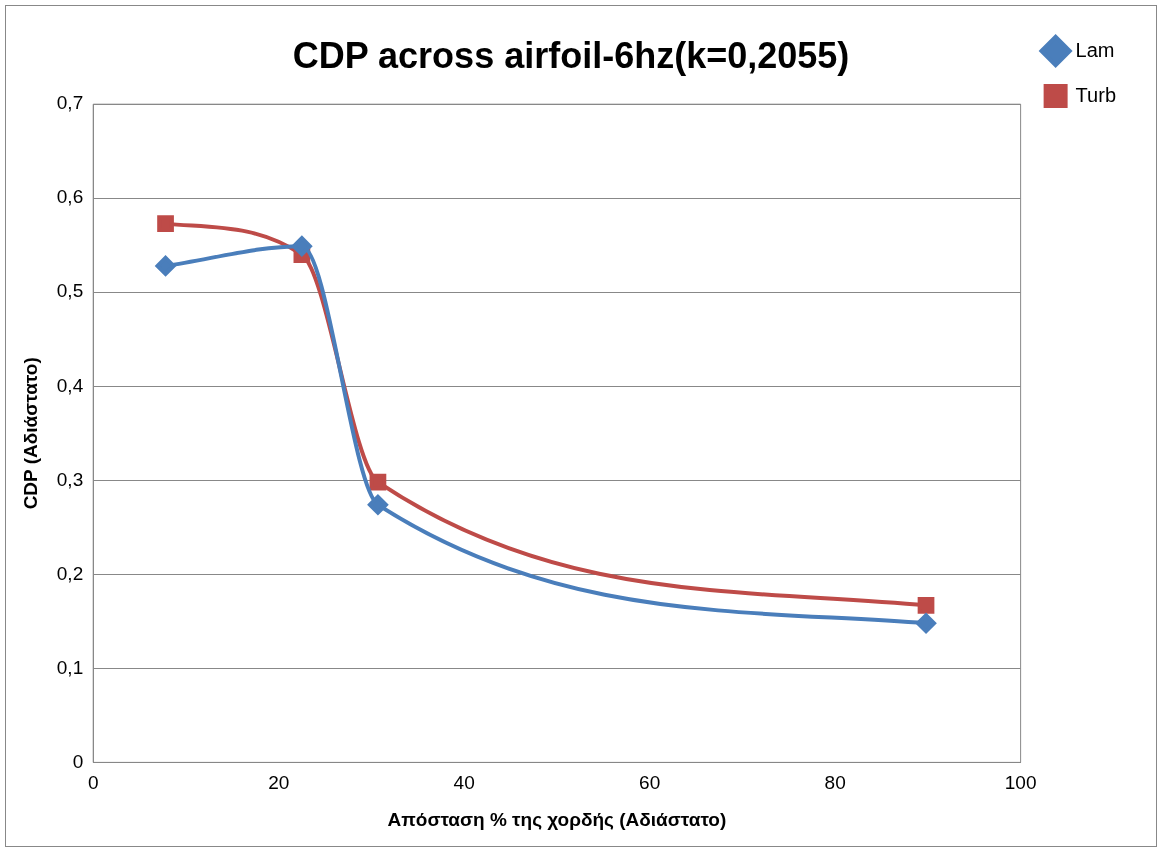 This screenshot has width=1167, height=855. What do you see at coordinates (70, 385) in the screenshot?
I see `y-tick-label: 0,4` at bounding box center [70, 385].